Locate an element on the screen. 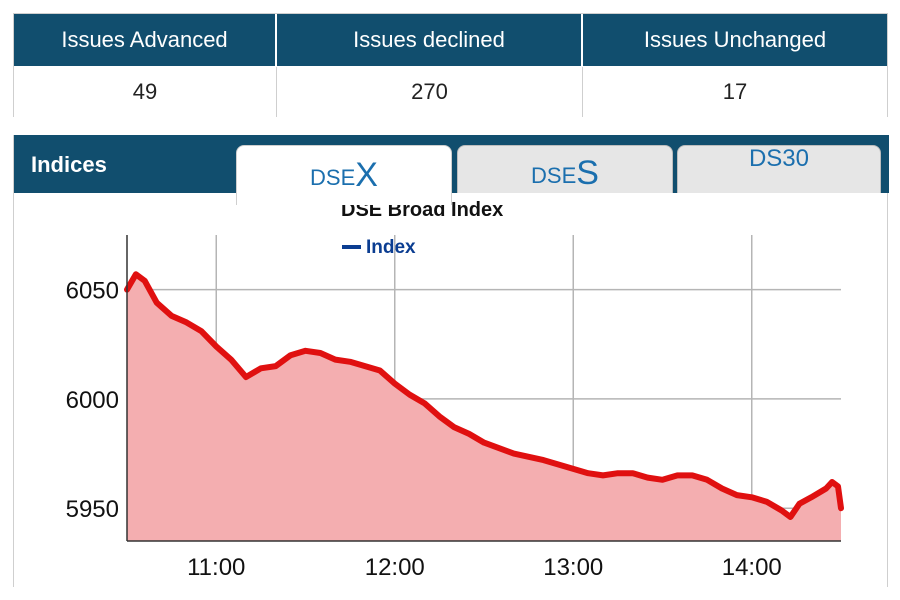 Image resolution: width=900 pixels, height=600 pixels. y-tick-label: 6000 is located at coordinates (92, 400).